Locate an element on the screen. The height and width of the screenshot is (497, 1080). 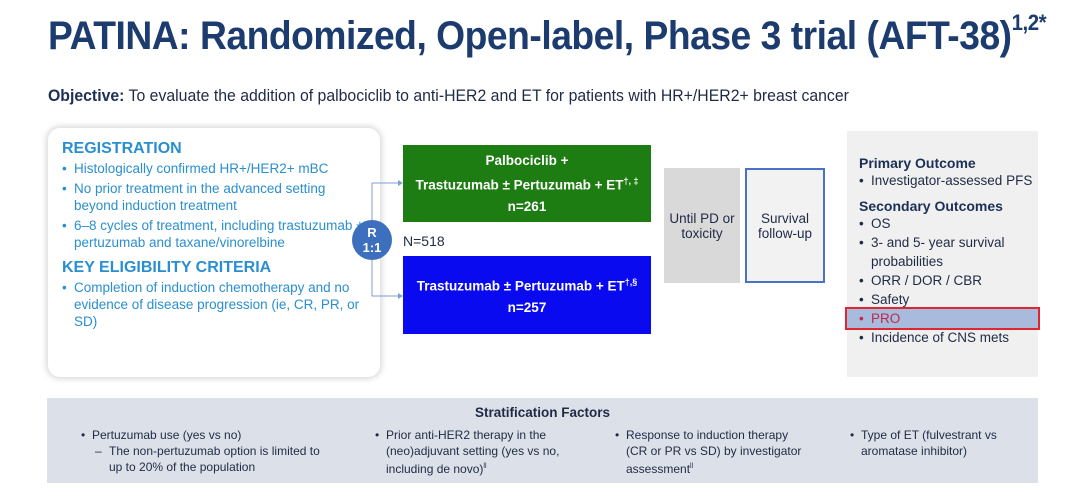
list-item: OS is located at coordinates (942, 223).